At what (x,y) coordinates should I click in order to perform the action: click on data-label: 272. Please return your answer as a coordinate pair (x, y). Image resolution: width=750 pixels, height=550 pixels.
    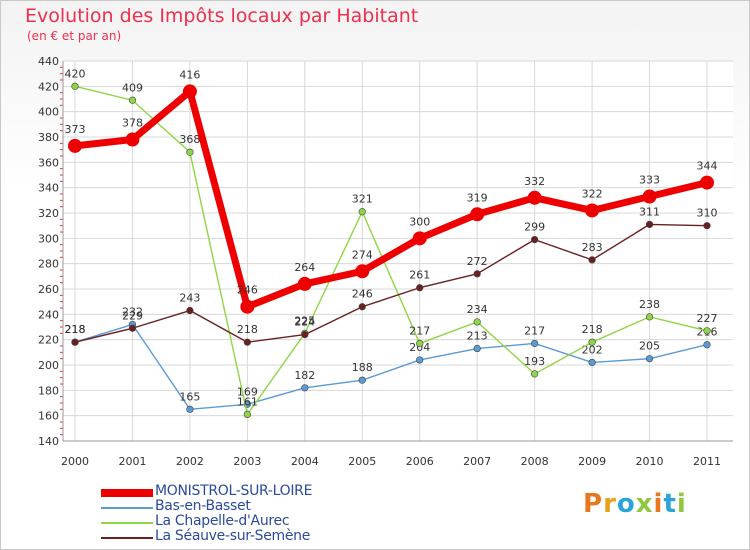
    Looking at the image, I should click on (477, 261).